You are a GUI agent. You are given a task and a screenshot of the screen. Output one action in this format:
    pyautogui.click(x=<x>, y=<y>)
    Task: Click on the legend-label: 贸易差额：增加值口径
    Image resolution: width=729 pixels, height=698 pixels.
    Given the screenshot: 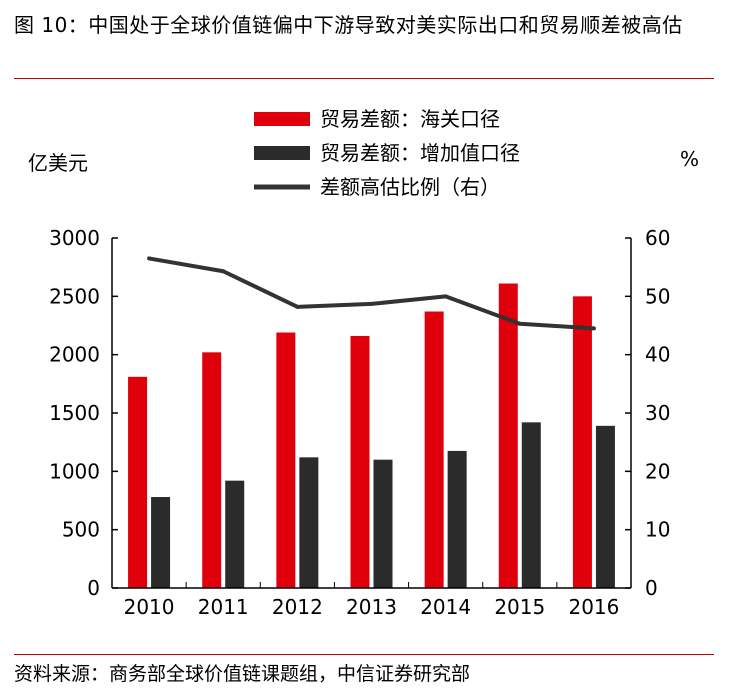 What is the action you would take?
    pyautogui.click(x=420, y=153)
    